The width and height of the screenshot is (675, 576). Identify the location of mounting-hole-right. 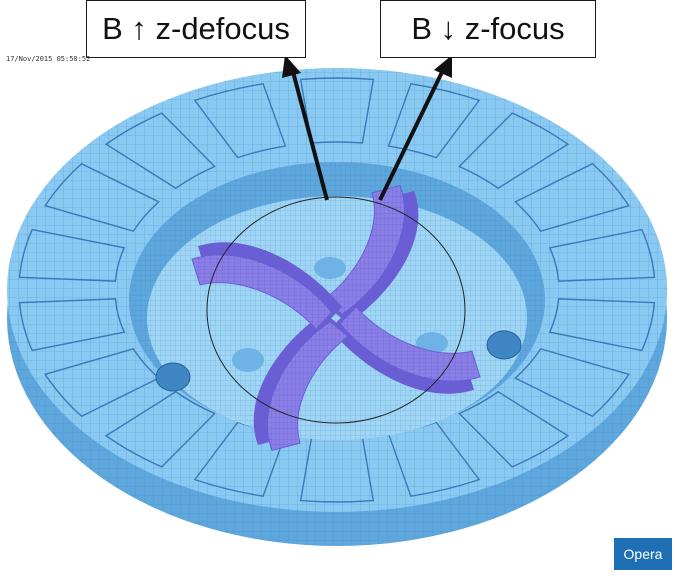
(504, 345).